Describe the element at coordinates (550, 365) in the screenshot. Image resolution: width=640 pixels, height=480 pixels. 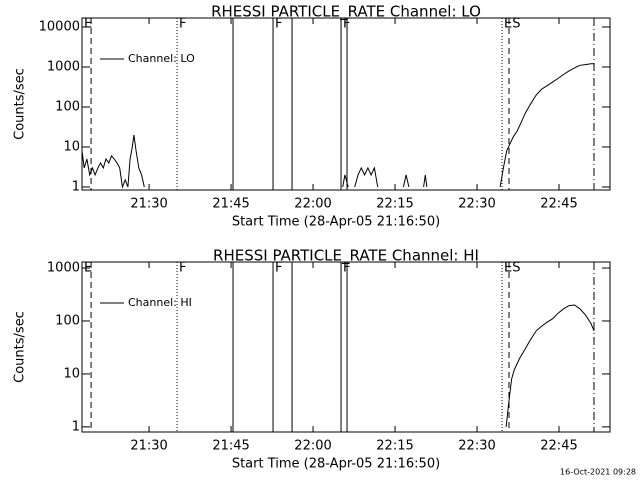
I see `data-line` at that location.